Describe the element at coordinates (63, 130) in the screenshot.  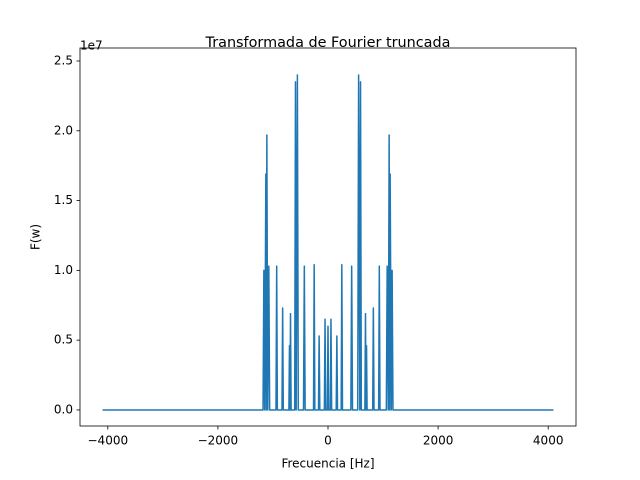
I see `y-tick-label: 2.0` at that location.